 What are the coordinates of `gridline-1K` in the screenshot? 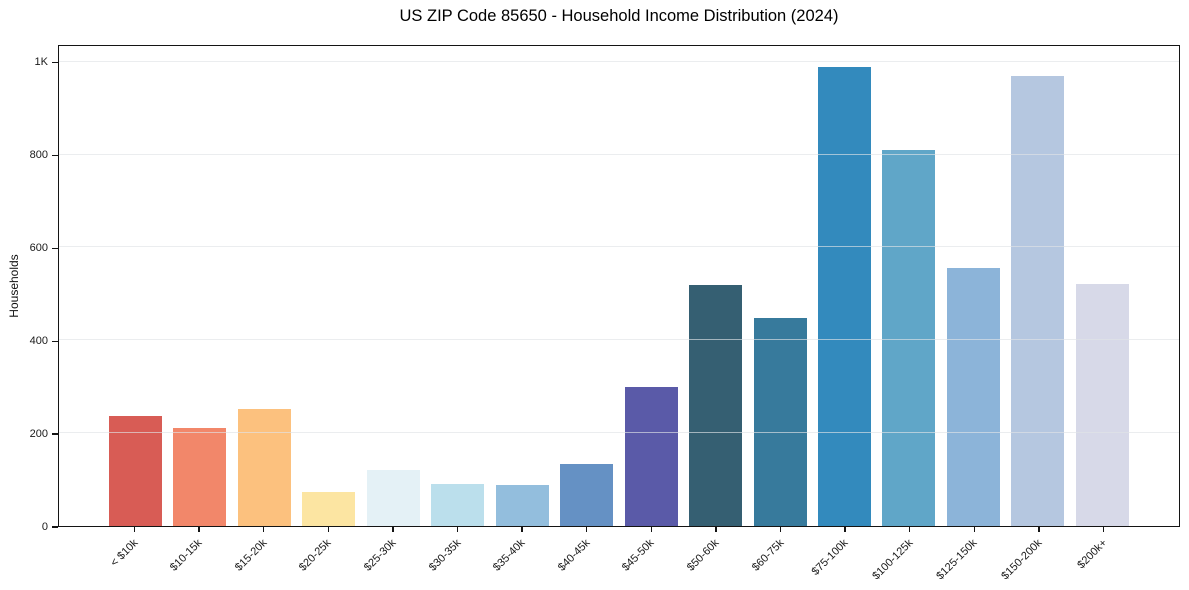 It's located at (619, 61).